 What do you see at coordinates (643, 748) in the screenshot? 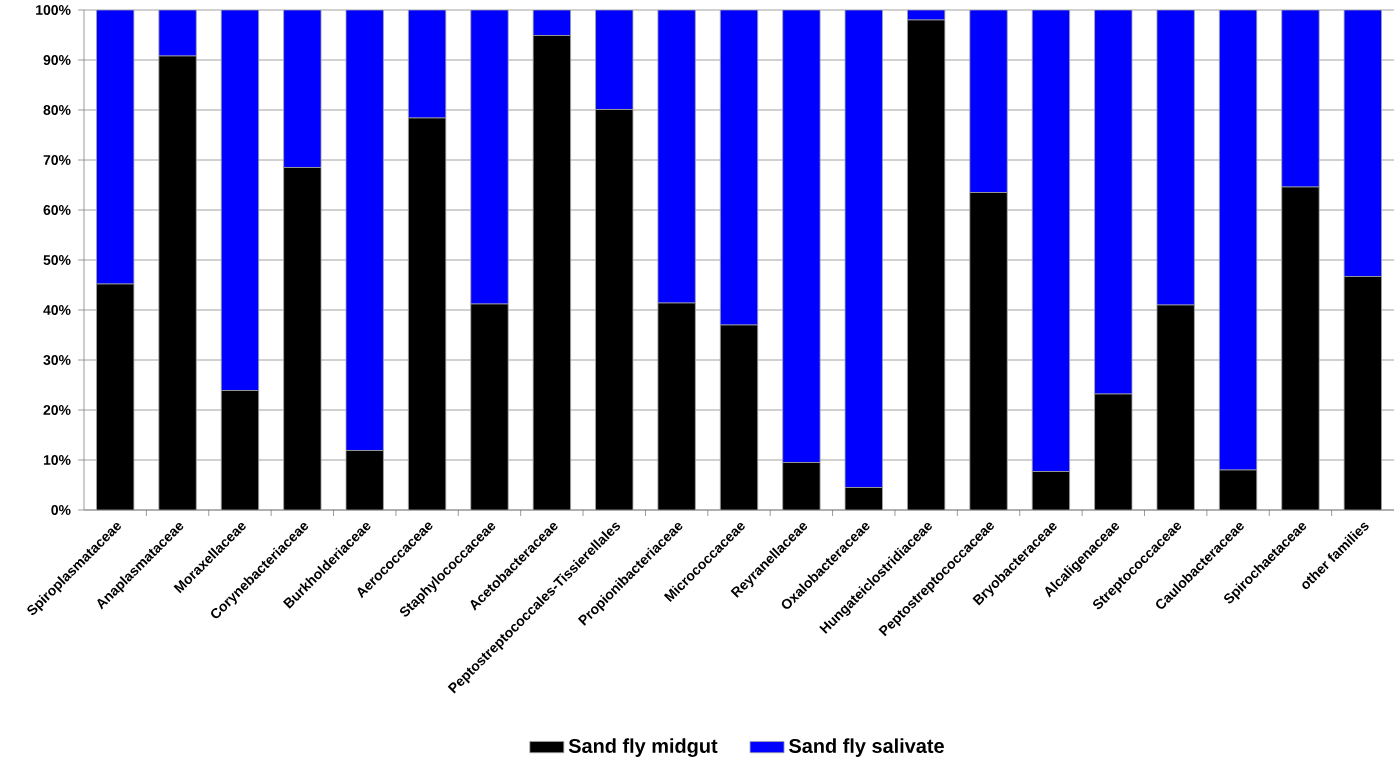
I see `legend-label: Sand fly midgut` at bounding box center [643, 748].